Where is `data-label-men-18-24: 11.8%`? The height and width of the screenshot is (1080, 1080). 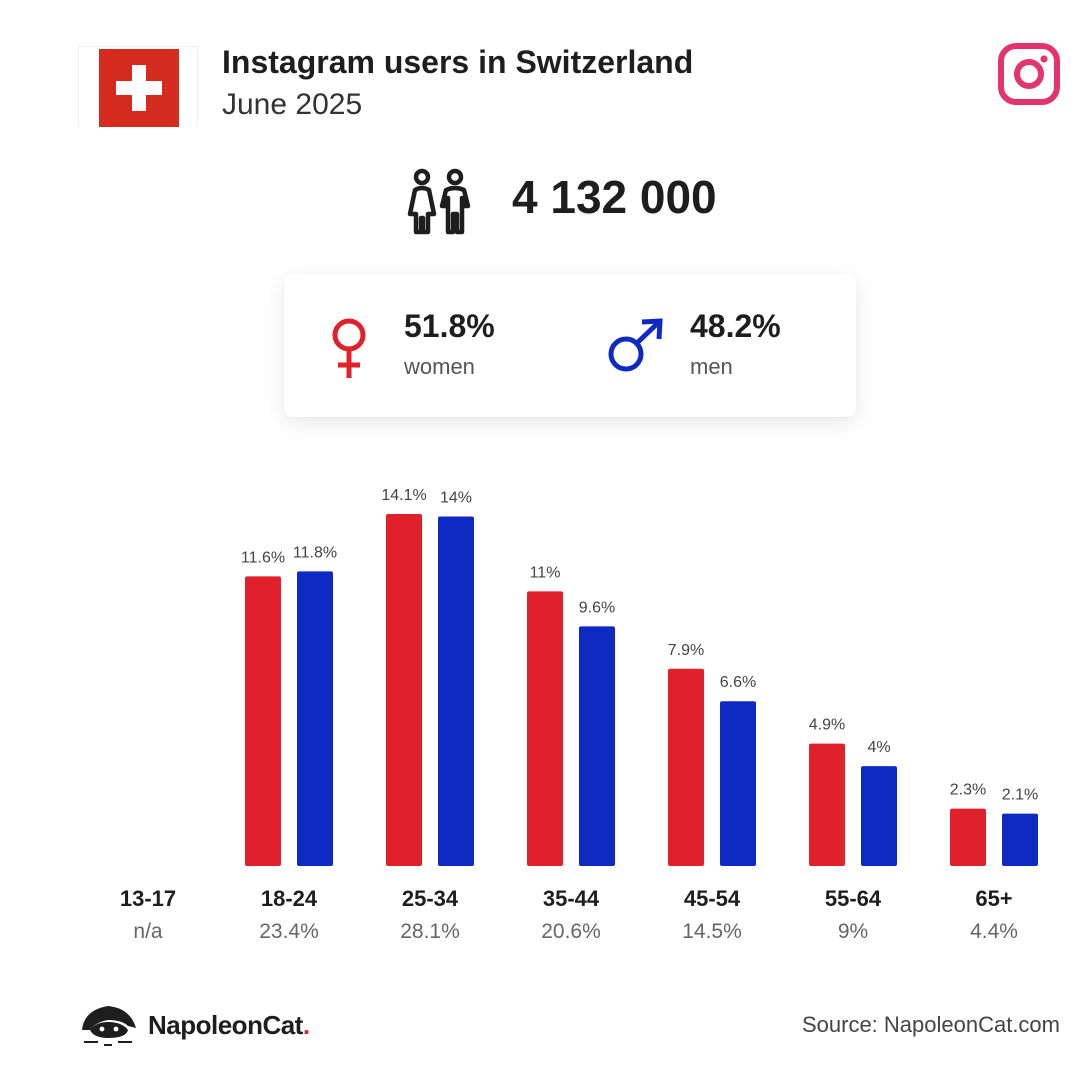 data-label-men-18-24: 11.8% is located at coordinates (315, 552).